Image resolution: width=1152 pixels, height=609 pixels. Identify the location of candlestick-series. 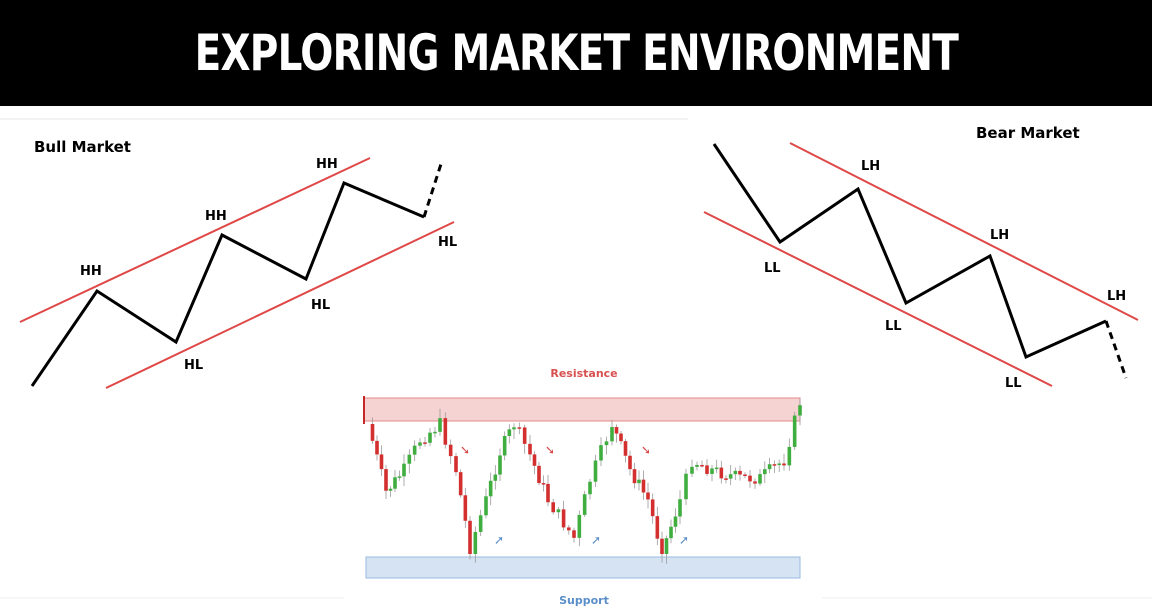
(586, 481).